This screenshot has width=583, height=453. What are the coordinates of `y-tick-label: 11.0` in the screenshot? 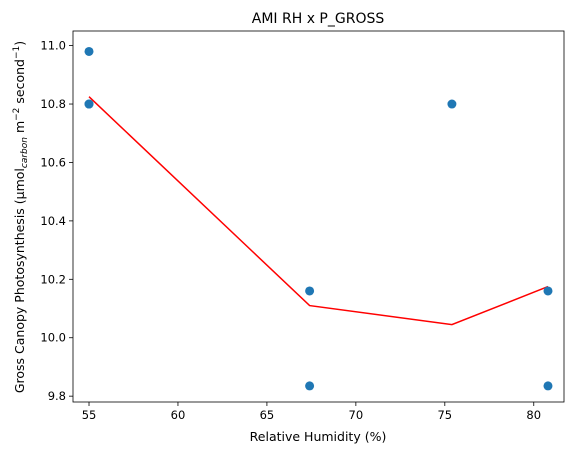 It's located at (53, 46).